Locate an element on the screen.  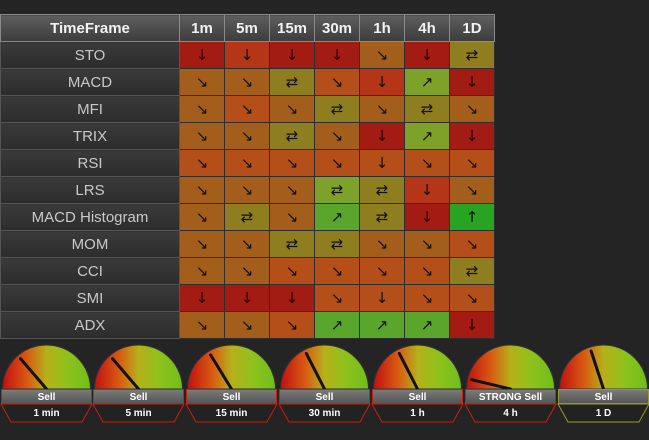
timeframe-header-30m: 30m is located at coordinates (337, 28).